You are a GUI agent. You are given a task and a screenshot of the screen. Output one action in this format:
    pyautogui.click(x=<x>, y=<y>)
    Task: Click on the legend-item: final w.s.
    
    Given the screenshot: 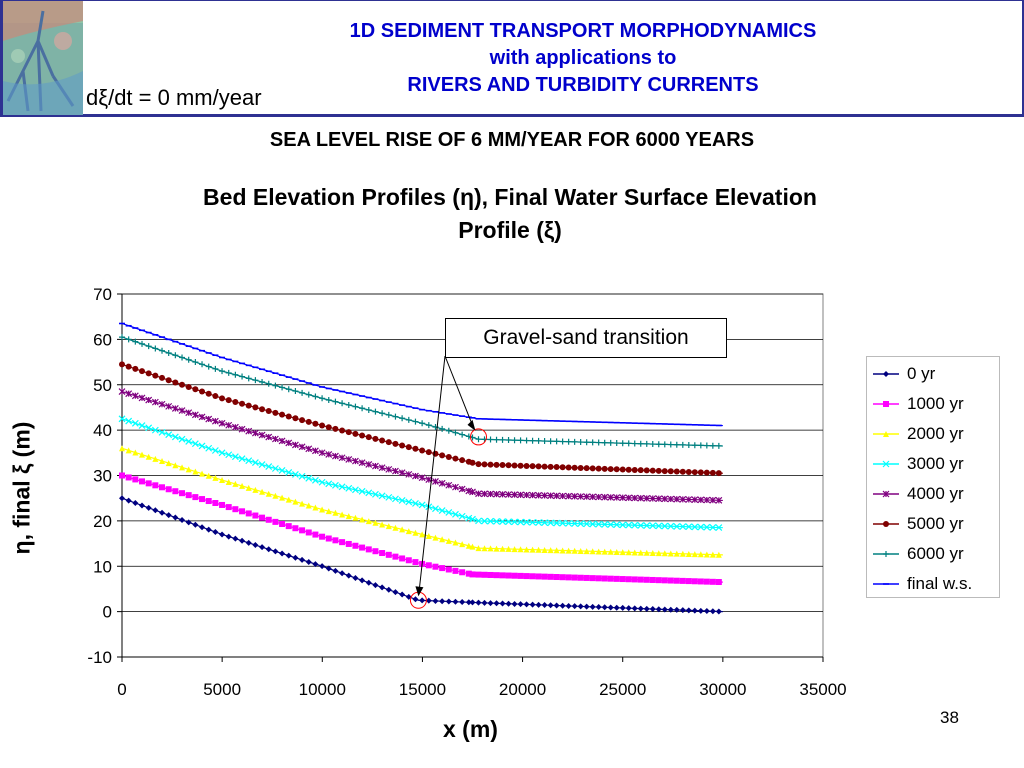 What is the action you would take?
    pyautogui.click(x=933, y=584)
    